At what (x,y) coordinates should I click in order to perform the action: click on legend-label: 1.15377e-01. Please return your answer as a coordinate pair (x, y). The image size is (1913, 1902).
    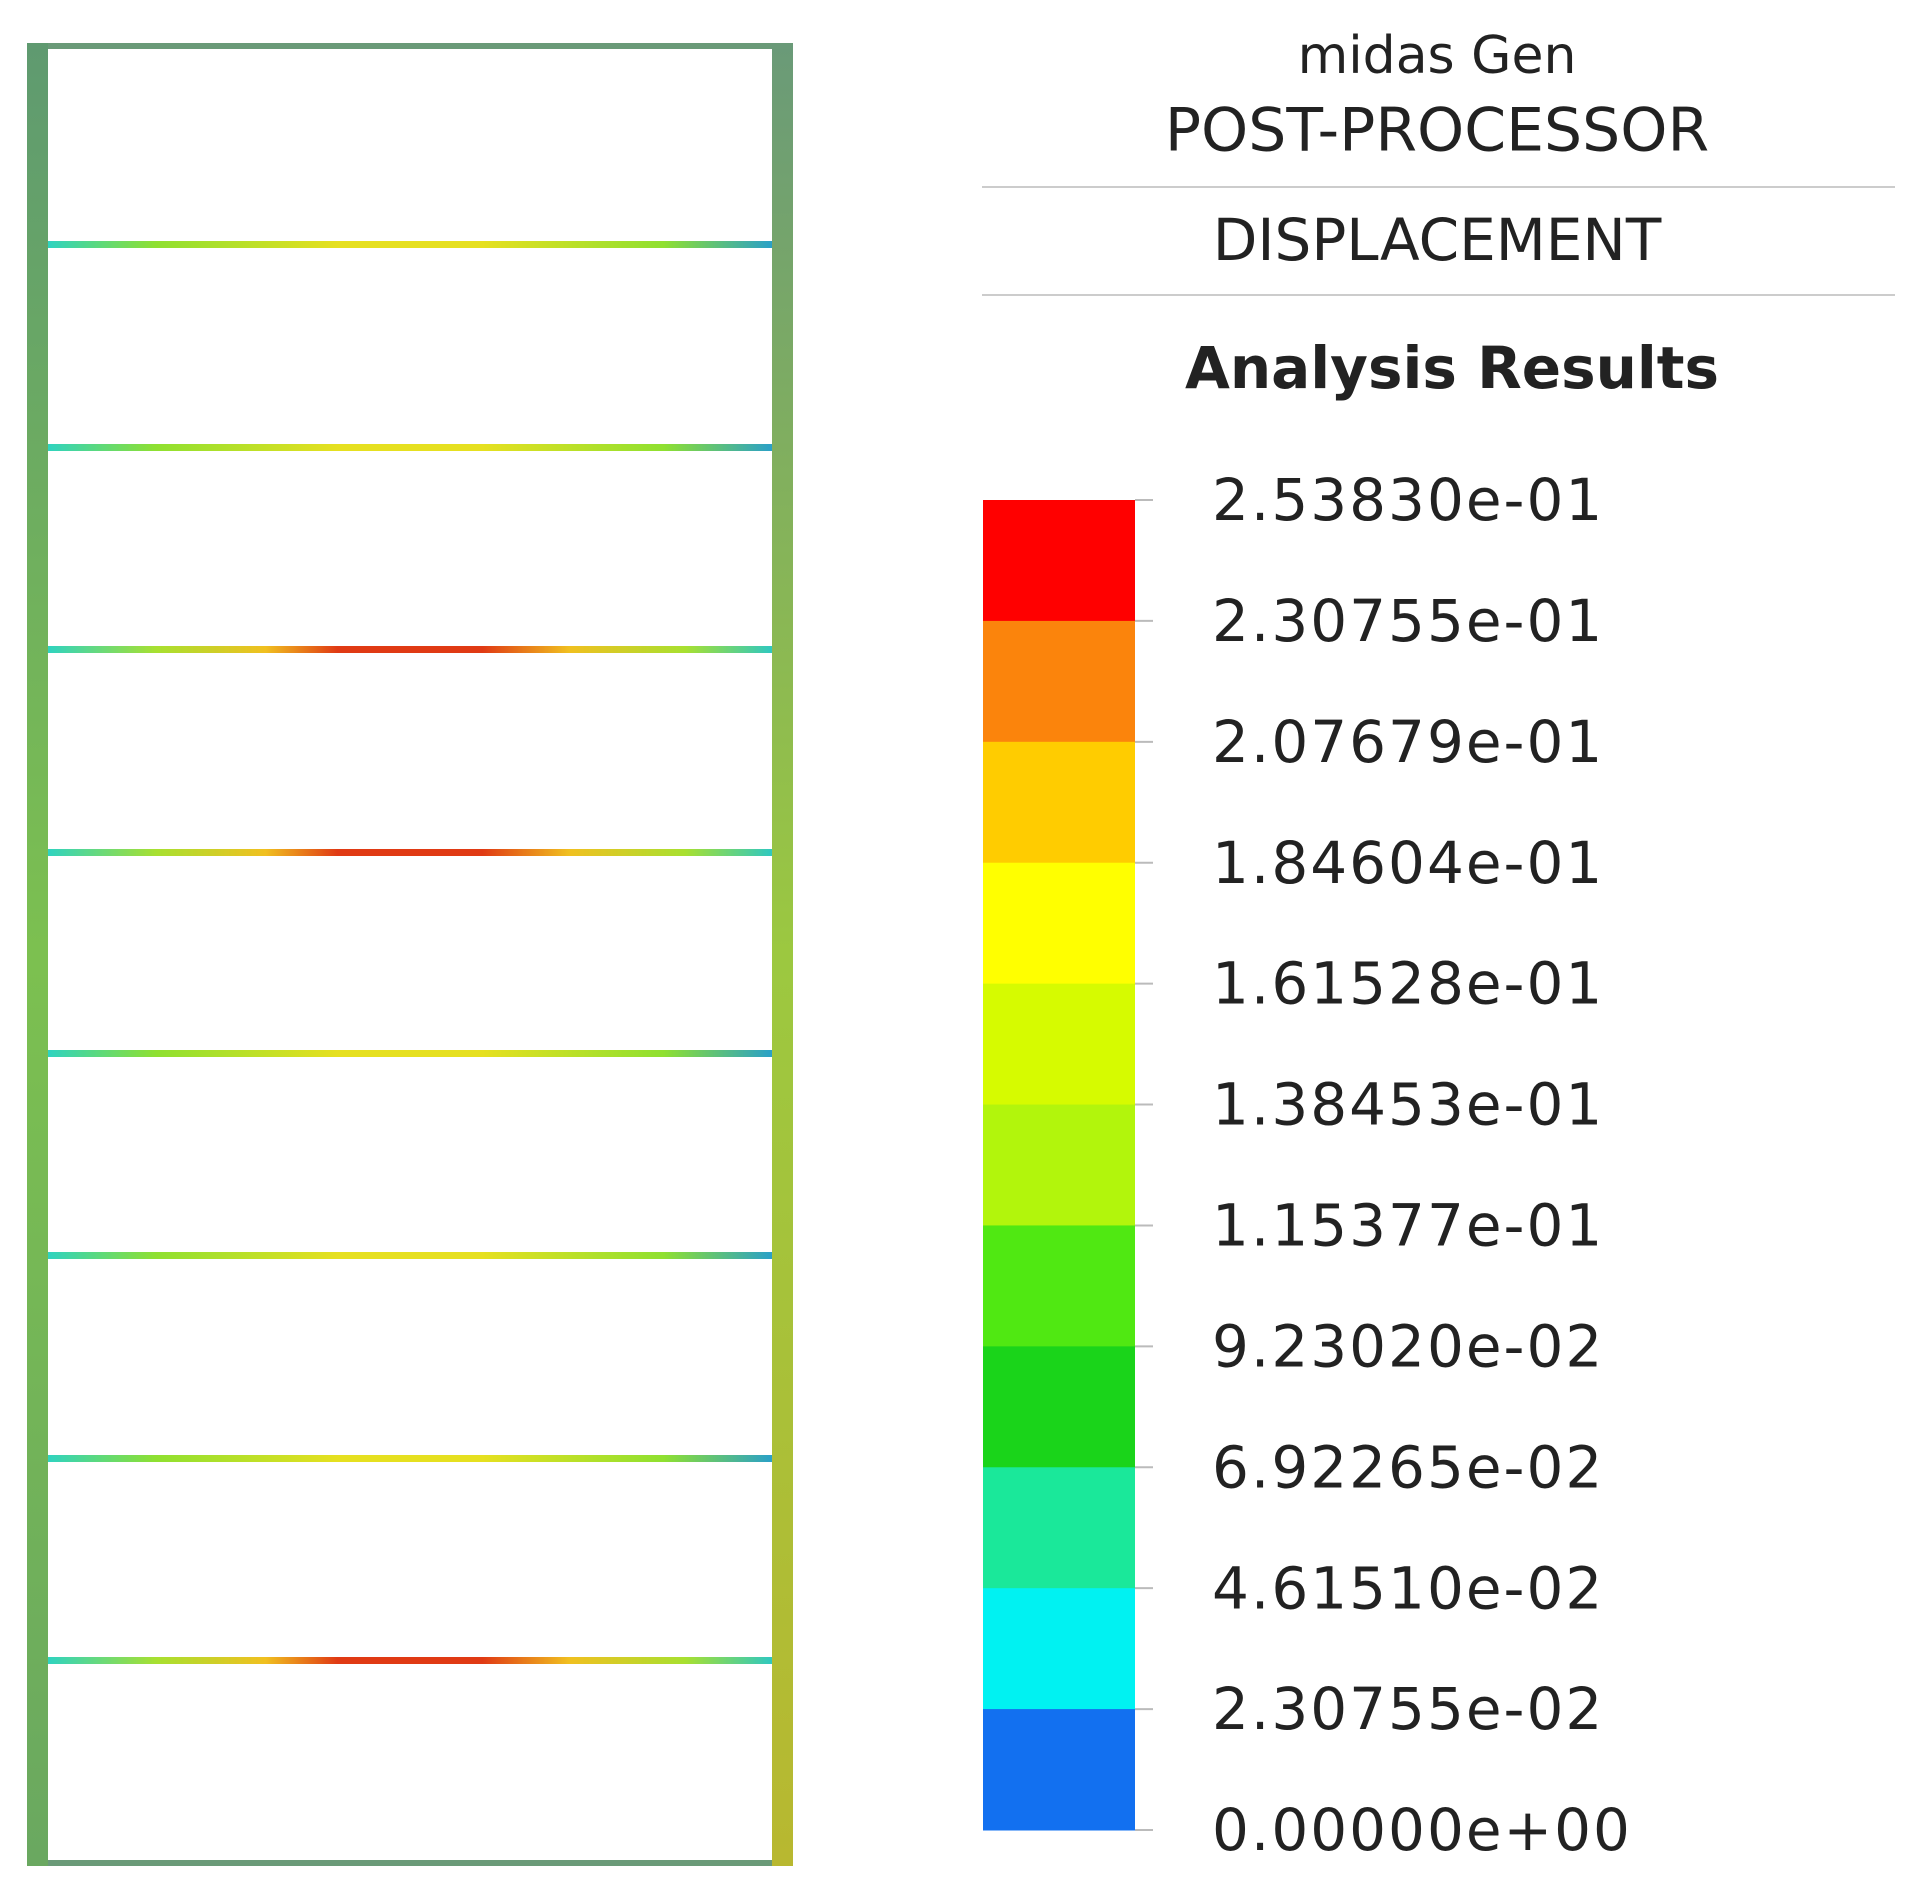
    Looking at the image, I should click on (1408, 1226).